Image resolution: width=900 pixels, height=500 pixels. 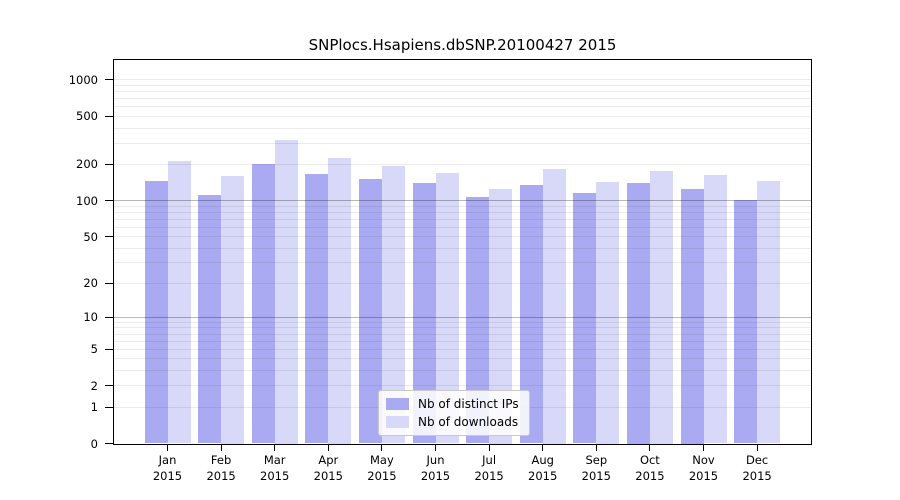 I want to click on y-tick-label: 2, so click(x=94, y=385).